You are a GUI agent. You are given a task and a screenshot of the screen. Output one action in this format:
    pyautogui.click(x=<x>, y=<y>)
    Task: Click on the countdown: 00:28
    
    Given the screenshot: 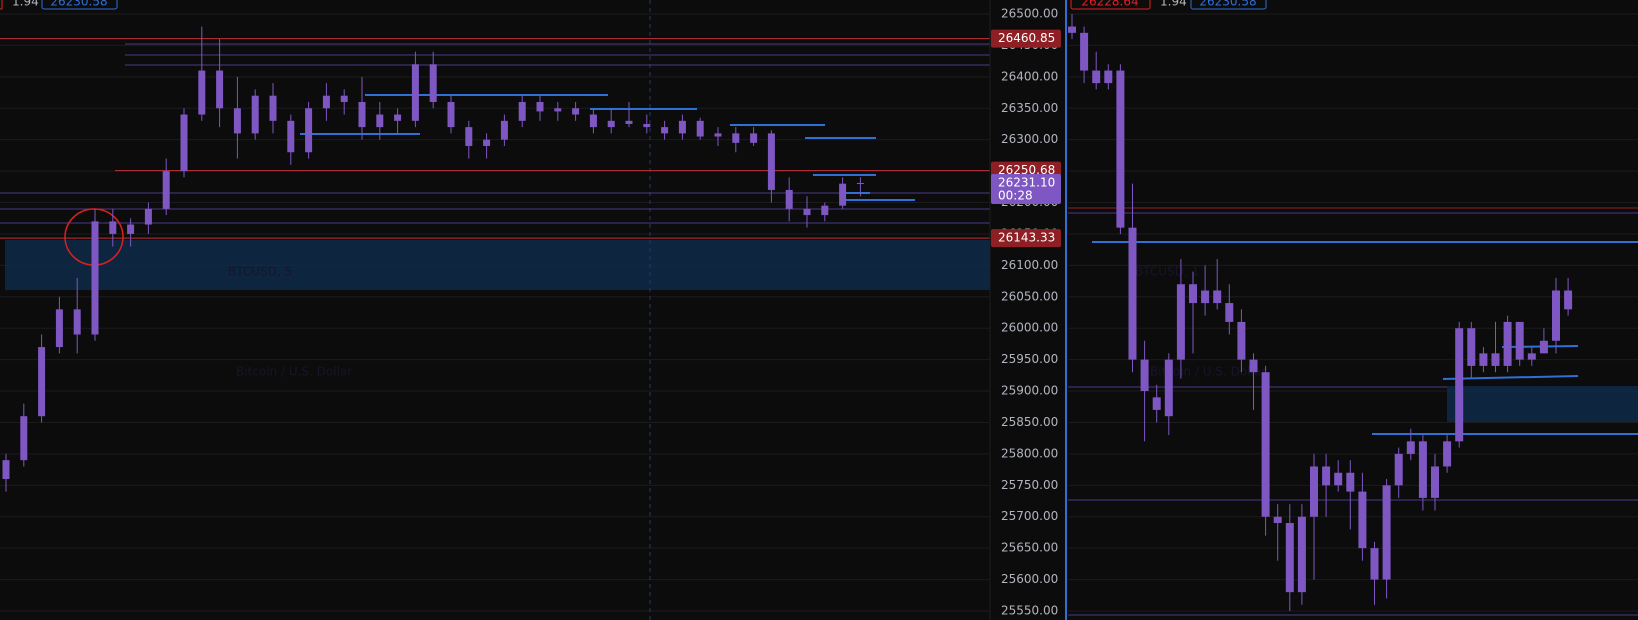 What is the action you would take?
    pyautogui.click(x=1015, y=195)
    